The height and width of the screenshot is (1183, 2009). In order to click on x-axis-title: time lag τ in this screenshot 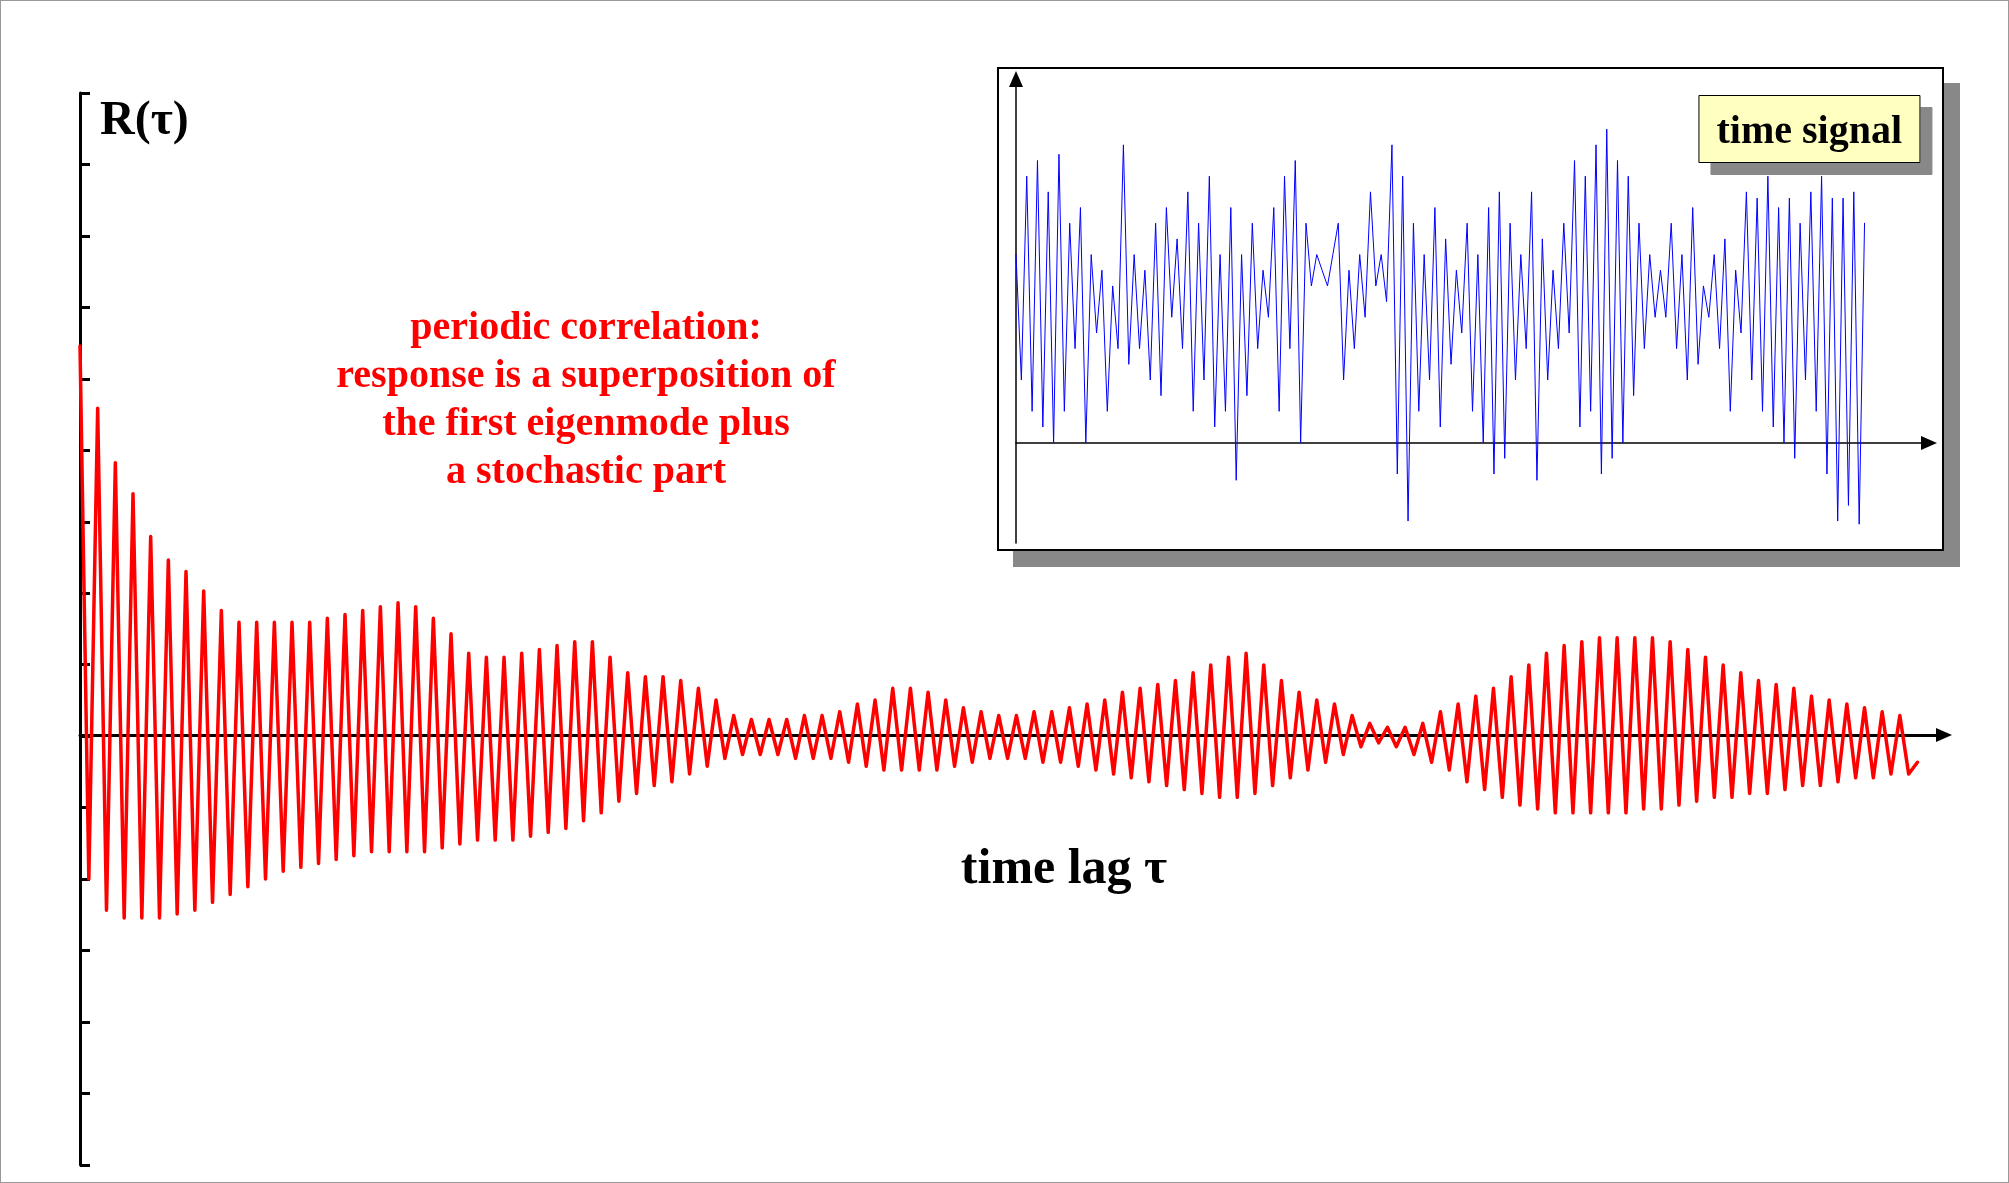, I will do `click(1064, 866)`.